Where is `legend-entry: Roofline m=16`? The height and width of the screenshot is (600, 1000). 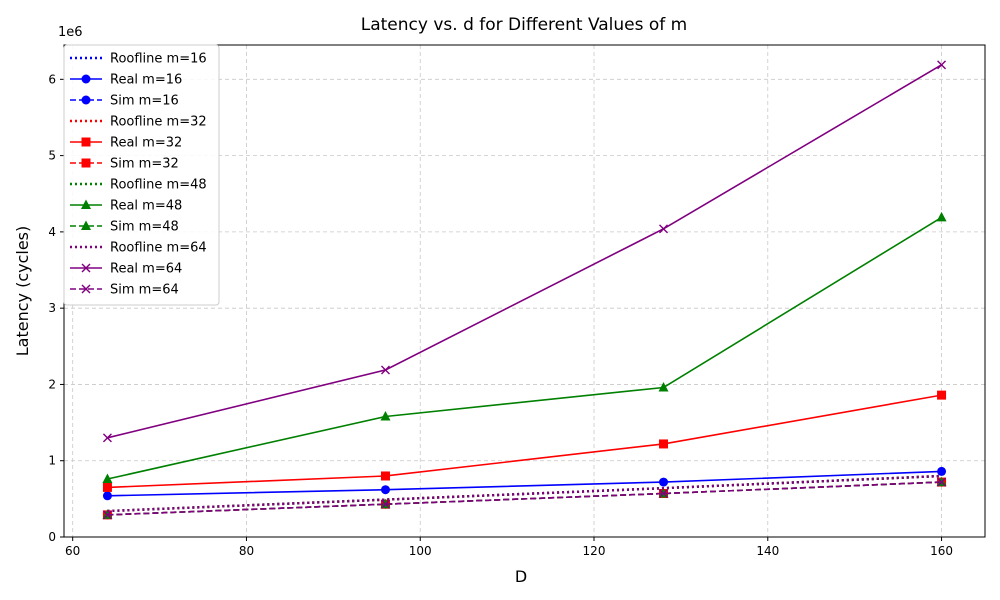
legend-entry: Roofline m=16 is located at coordinates (138, 59).